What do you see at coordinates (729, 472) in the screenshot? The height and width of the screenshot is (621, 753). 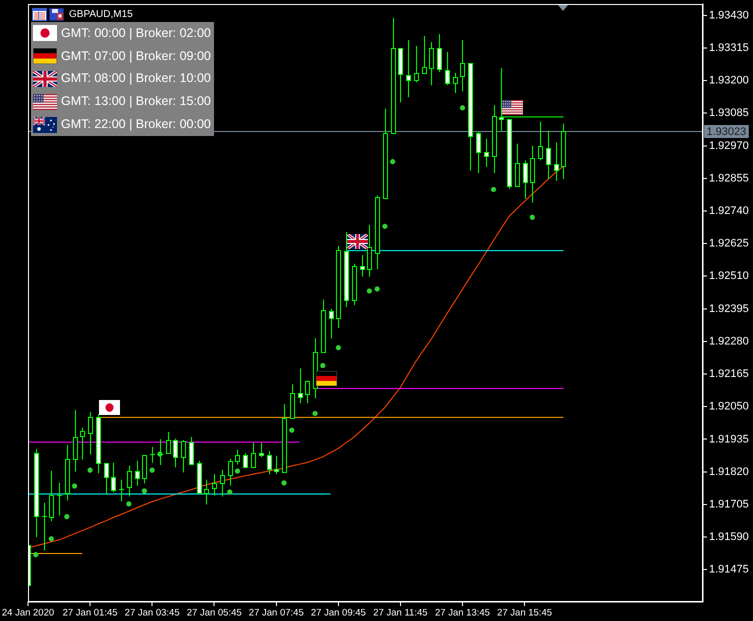 I see `y-tick-label: 1.91820` at bounding box center [729, 472].